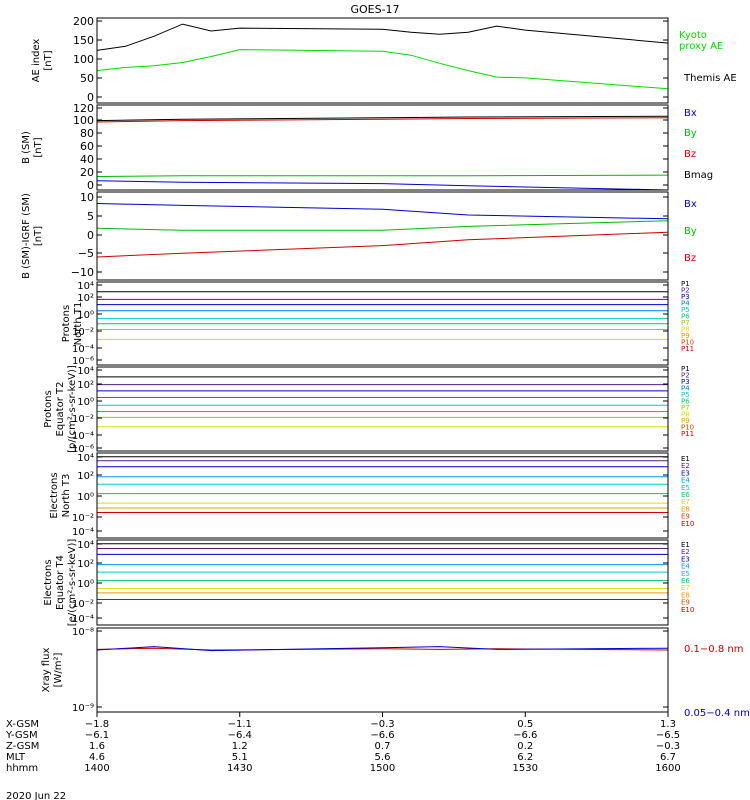 The width and height of the screenshot is (750, 800). What do you see at coordinates (97, 746) in the screenshot?
I see `x-tick-value: 1.6` at bounding box center [97, 746].